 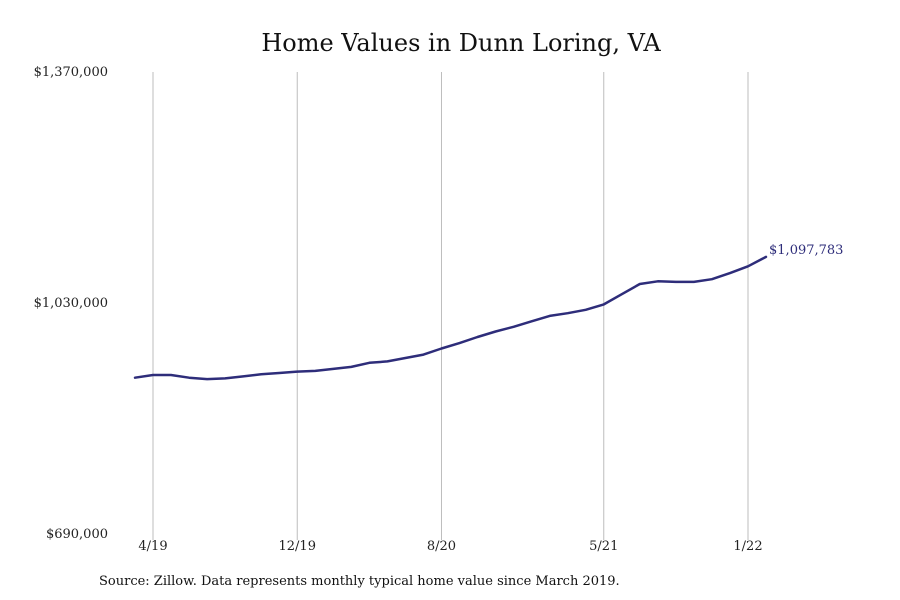 What do you see at coordinates (77, 534) in the screenshot?
I see `y-tick-label-0: $690,000` at bounding box center [77, 534].